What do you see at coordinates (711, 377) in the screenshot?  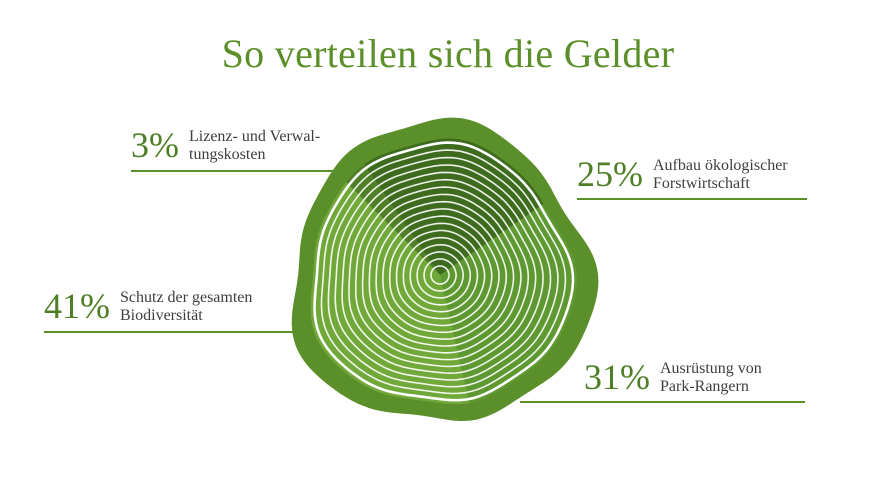 I see `slice-category-label: Ausrüstung von Park-Rangern` at bounding box center [711, 377].